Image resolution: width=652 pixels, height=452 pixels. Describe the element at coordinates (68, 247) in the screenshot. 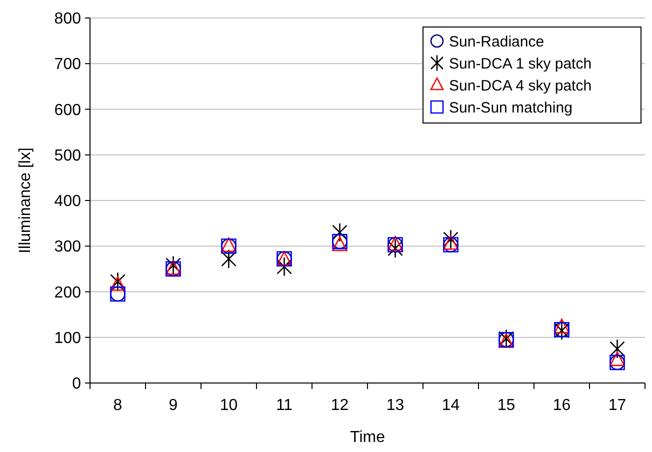

I see `y-tick-label: 300` at that location.